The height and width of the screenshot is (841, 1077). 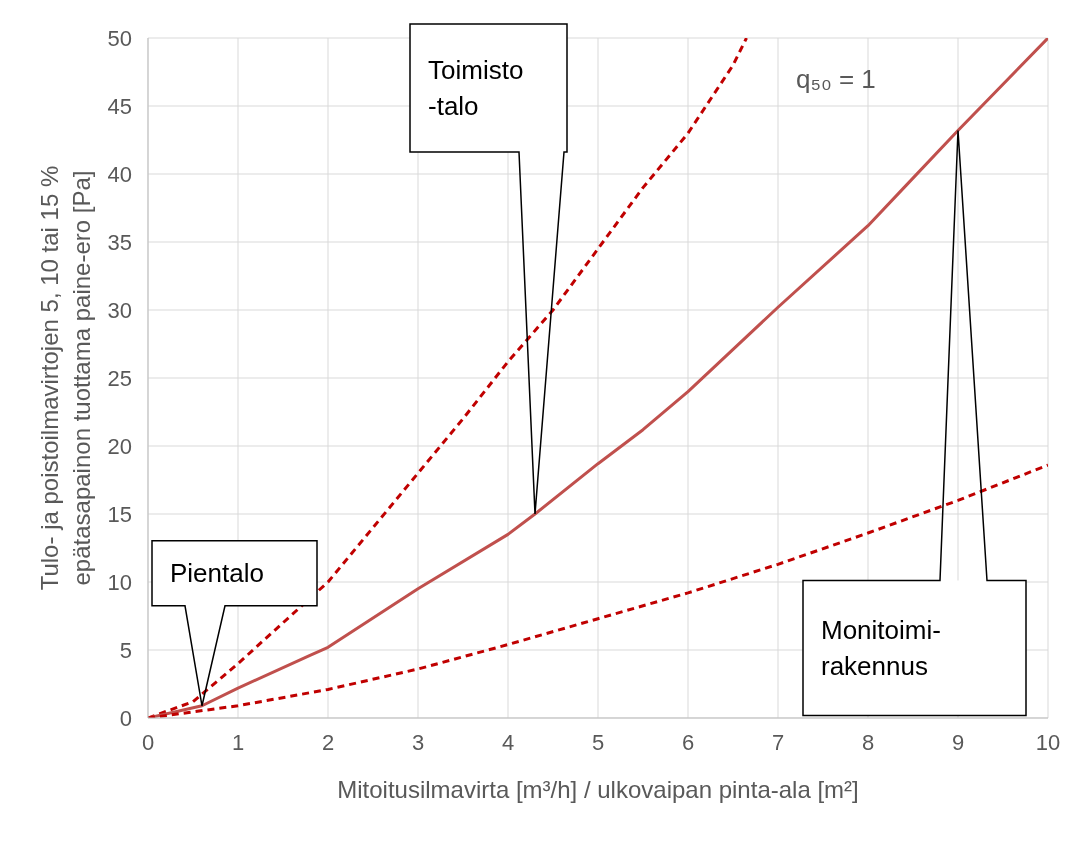 What do you see at coordinates (418, 742) in the screenshot?
I see `x-tick-label: 3` at bounding box center [418, 742].